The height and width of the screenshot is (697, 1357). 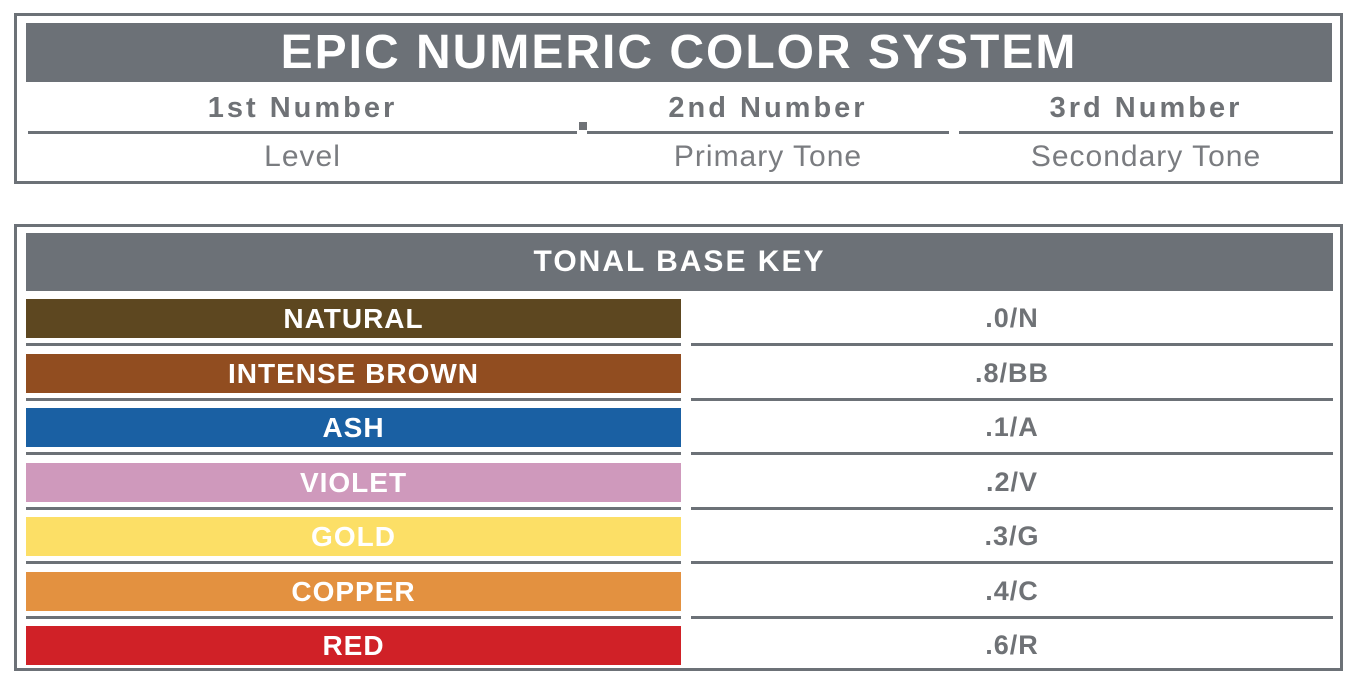 I want to click on tone-code-natural: .0/N, so click(x=1012, y=318).